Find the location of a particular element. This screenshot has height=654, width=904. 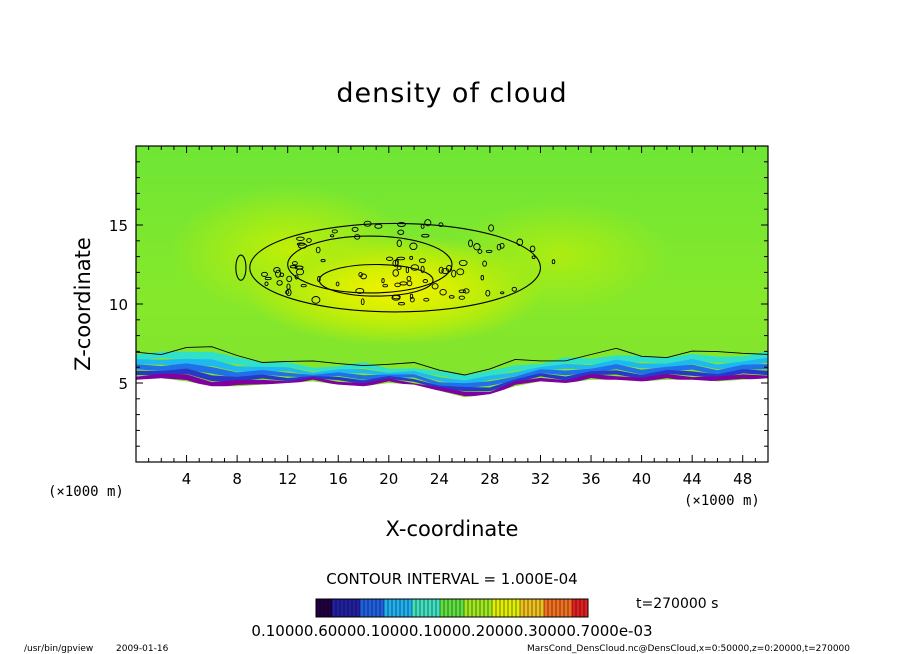

colorbar is located at coordinates (451, 608).